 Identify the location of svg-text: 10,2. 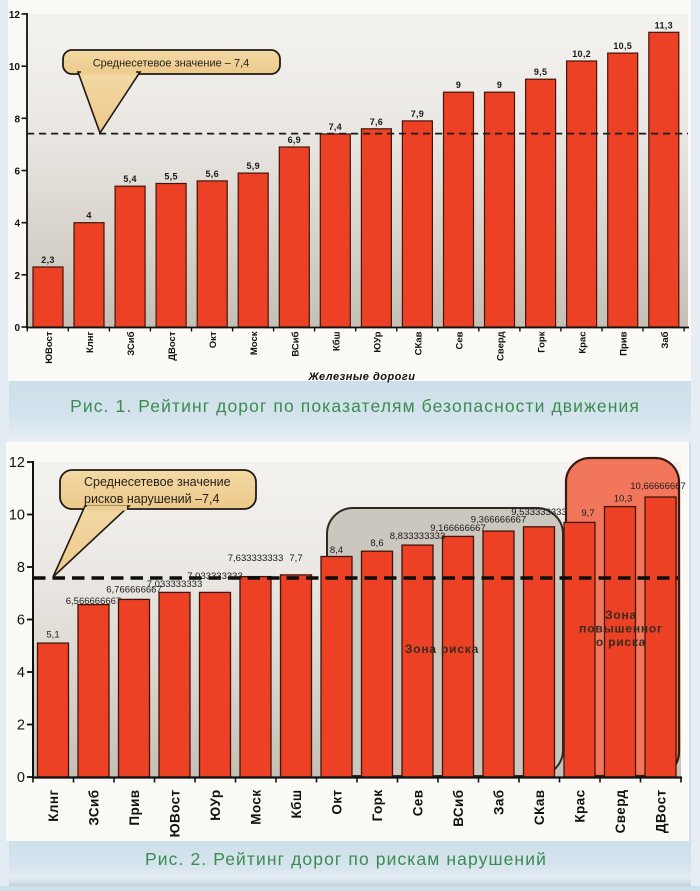
(581, 54).